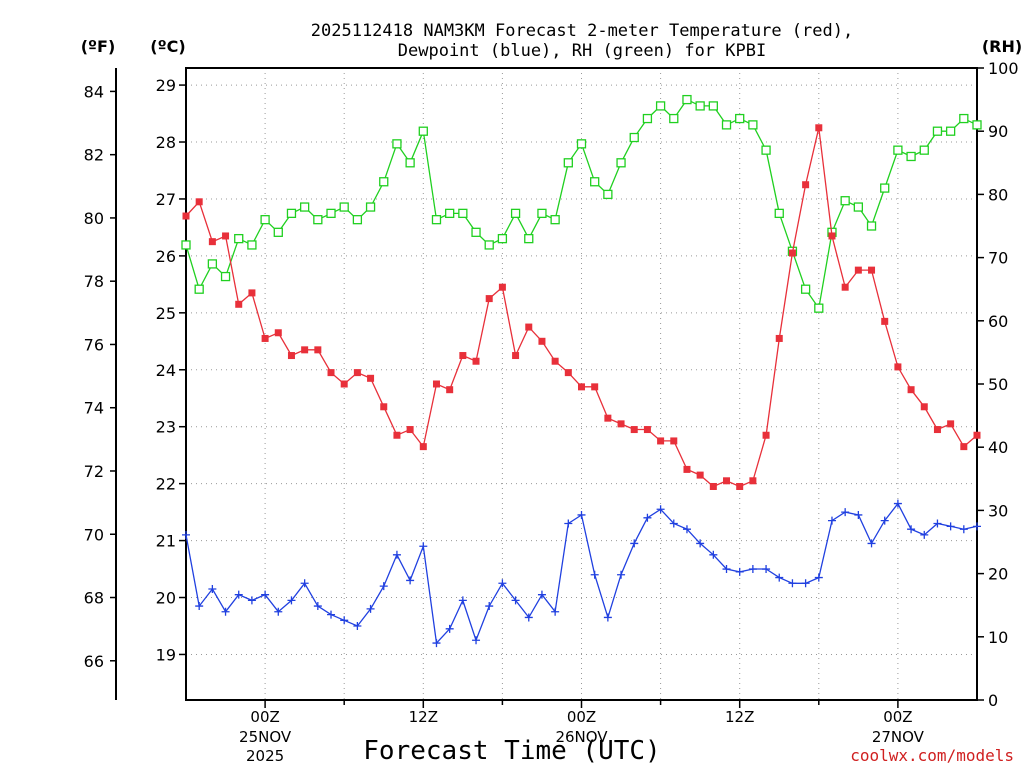 This screenshot has height=768, width=1024. I want to click on celsius-tick-label: 22, so click(166, 484).